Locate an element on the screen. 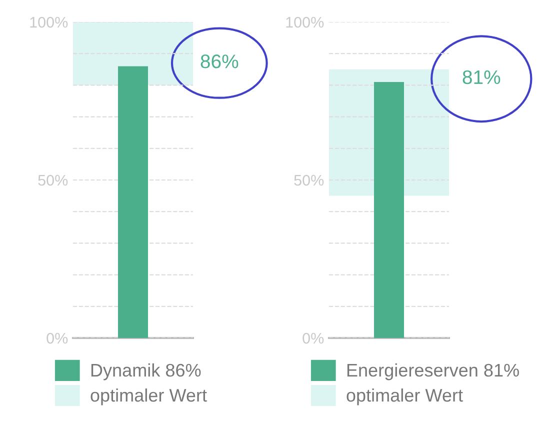 This screenshot has height=424, width=549. text: Energiereserven 81% is located at coordinates (433, 371).